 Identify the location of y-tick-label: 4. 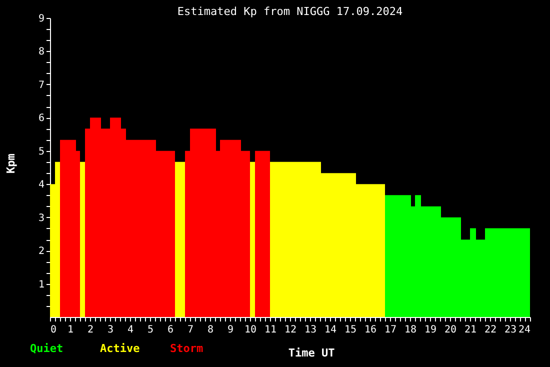
(41, 185).